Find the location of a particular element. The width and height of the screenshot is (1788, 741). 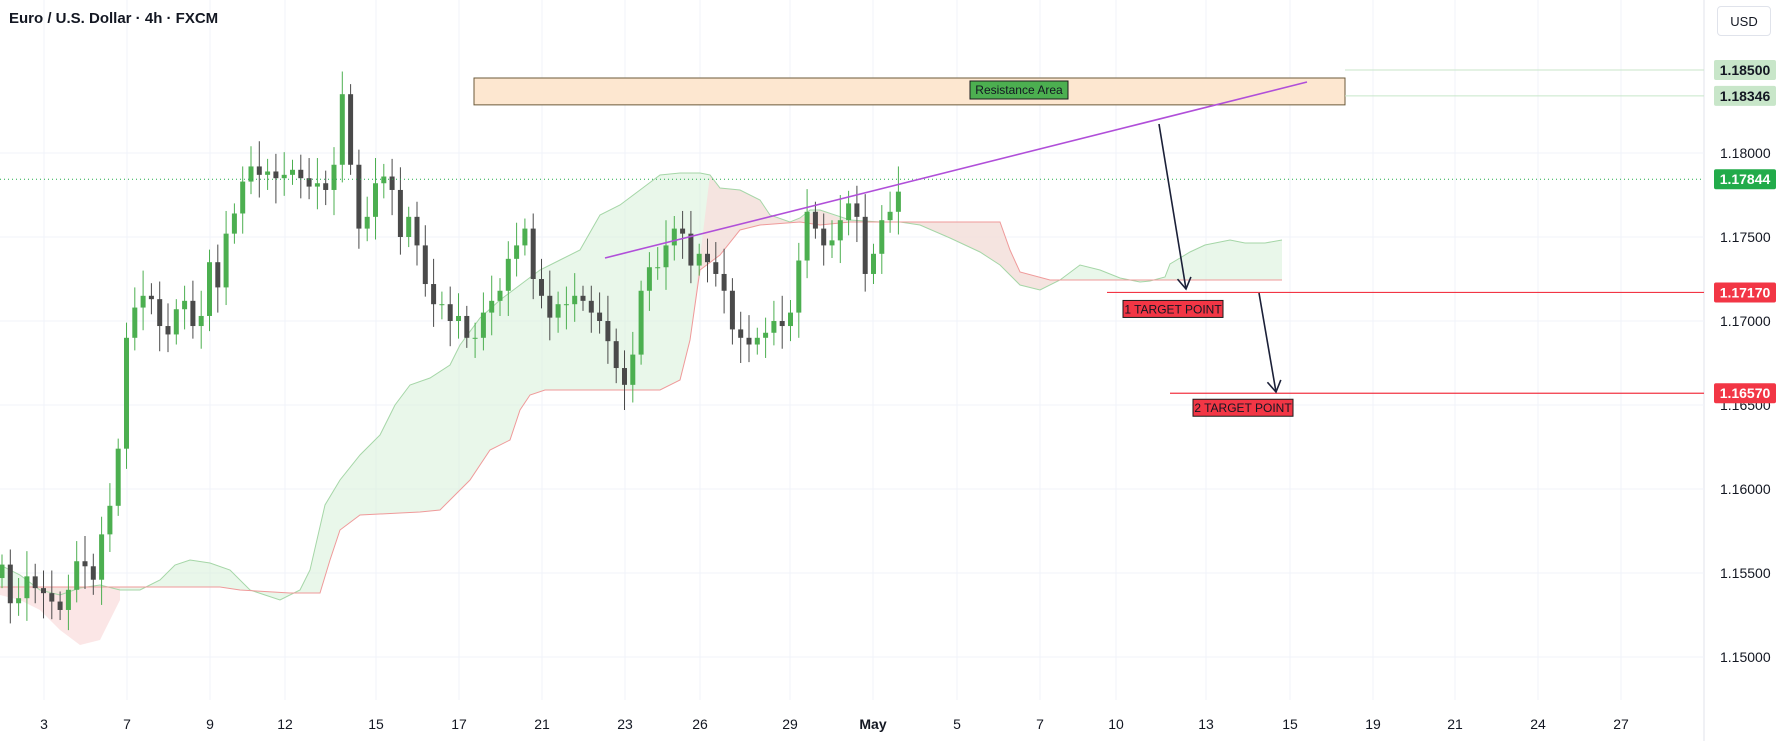

x-tick-label: 7 is located at coordinates (1040, 724).